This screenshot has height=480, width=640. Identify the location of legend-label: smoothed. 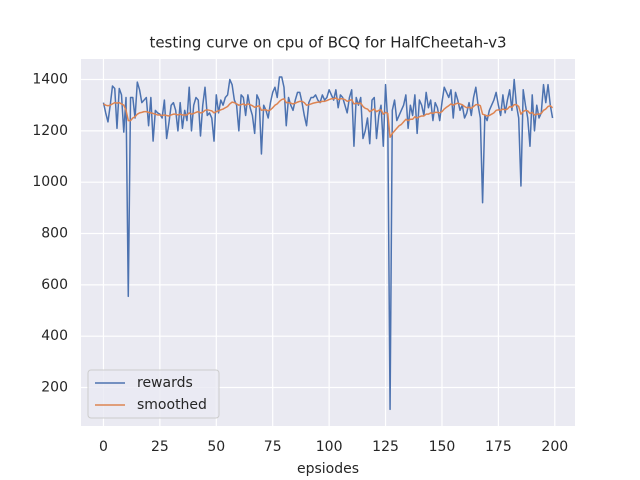
(172, 405).